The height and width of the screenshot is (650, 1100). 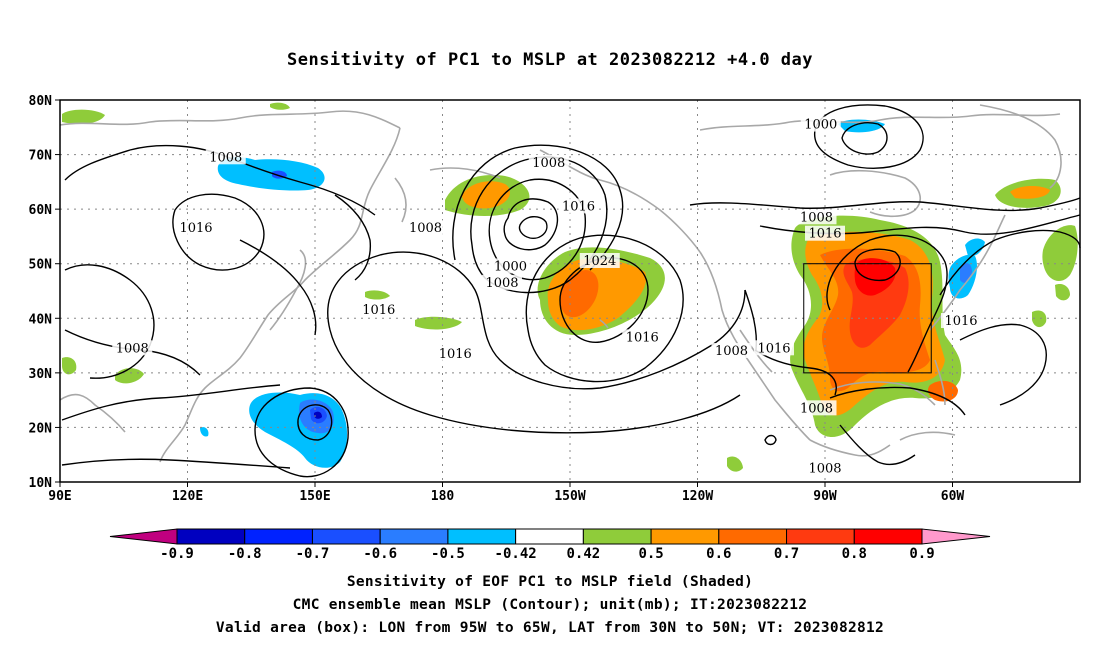 What do you see at coordinates (882, 393) in the screenshot?
I see `coastline-gulf` at bounding box center [882, 393].